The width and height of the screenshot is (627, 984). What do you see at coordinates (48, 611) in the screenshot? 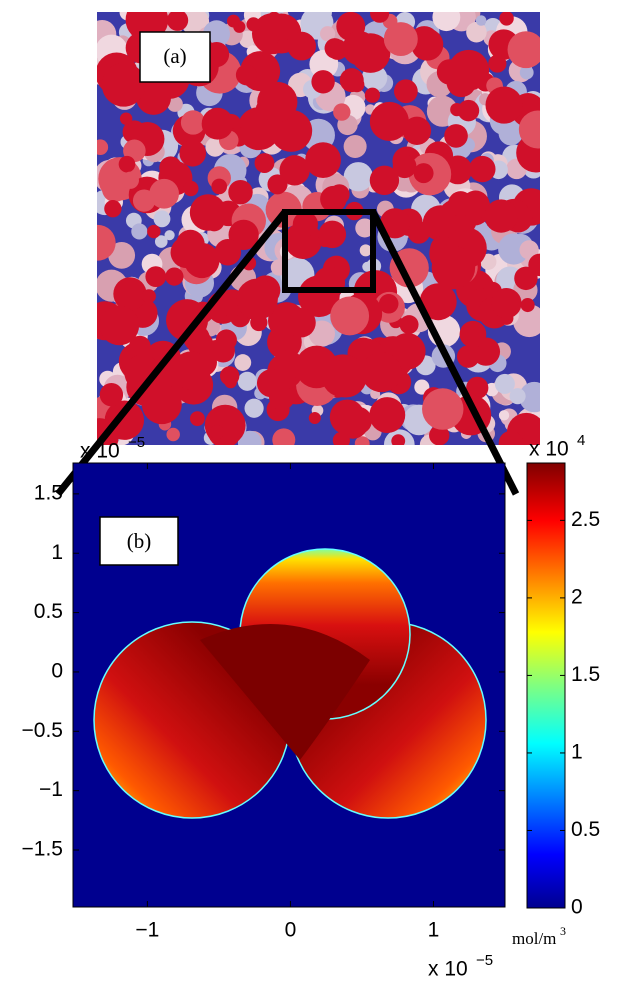
I see `y-tick-label: 0.5` at bounding box center [48, 611].